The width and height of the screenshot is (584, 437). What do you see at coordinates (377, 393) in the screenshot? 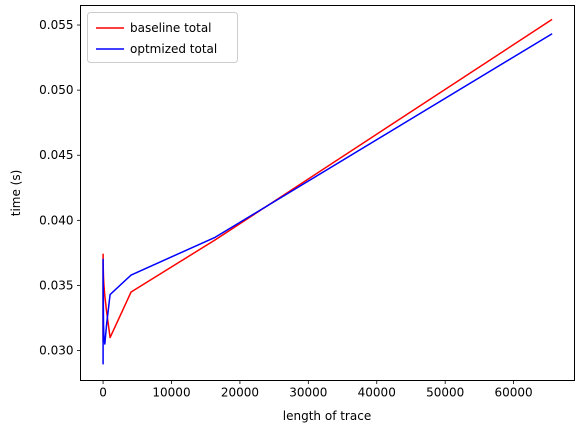
I see `x-tick-label: 40000` at bounding box center [377, 393].